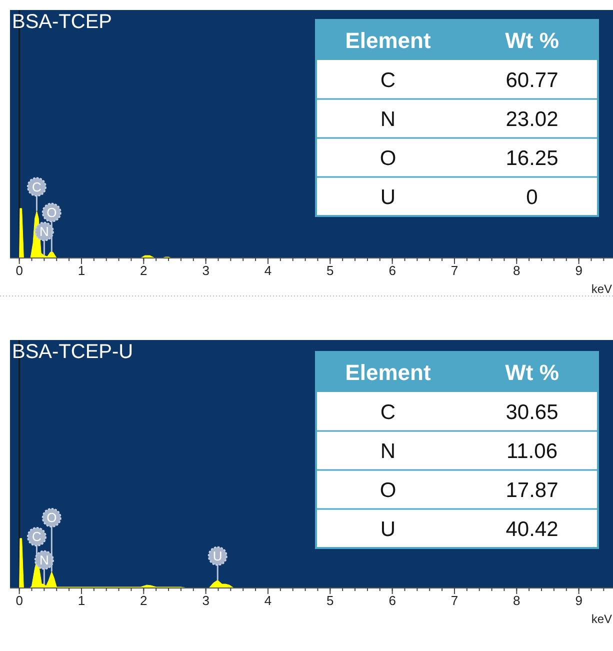 This screenshot has height=651, width=613. Describe the element at coordinates (532, 529) in the screenshot. I see `data-label: 40.42` at that location.